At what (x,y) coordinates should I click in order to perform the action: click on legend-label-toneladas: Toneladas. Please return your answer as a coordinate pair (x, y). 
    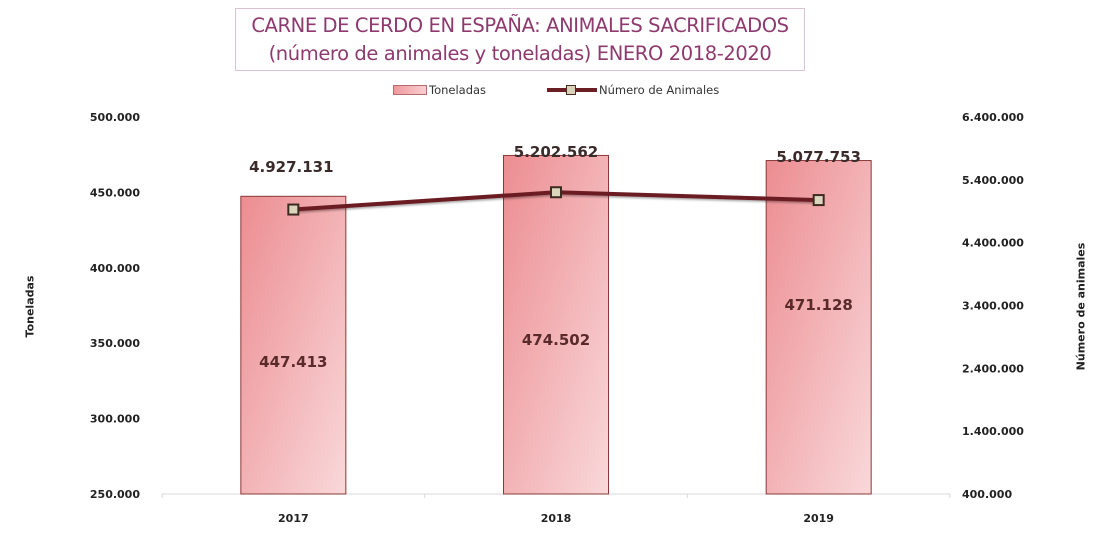
    Looking at the image, I should click on (458, 90).